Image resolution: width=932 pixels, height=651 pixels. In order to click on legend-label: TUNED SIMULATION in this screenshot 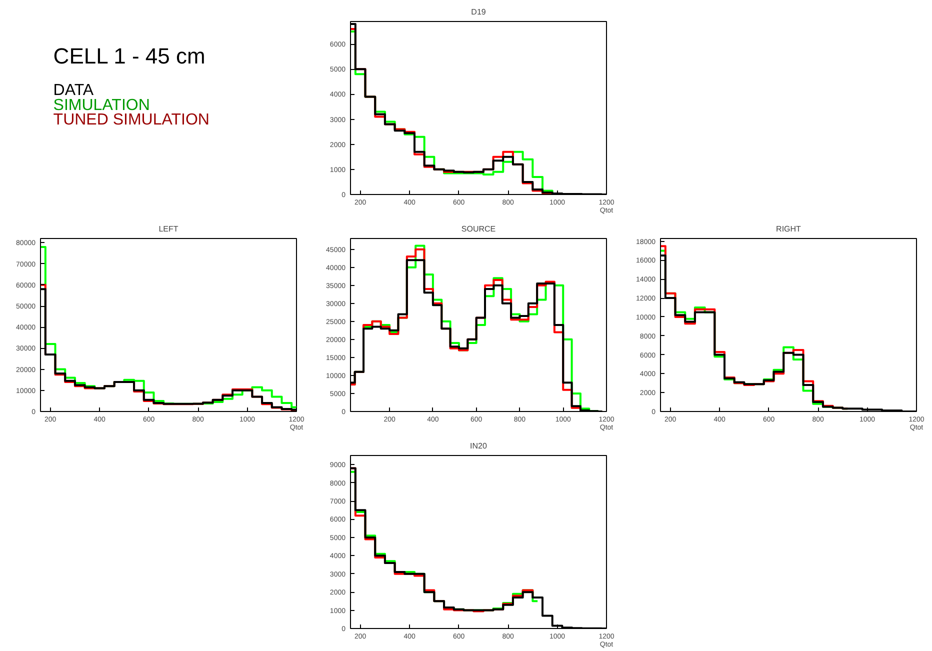, I will do `click(131, 120)`.